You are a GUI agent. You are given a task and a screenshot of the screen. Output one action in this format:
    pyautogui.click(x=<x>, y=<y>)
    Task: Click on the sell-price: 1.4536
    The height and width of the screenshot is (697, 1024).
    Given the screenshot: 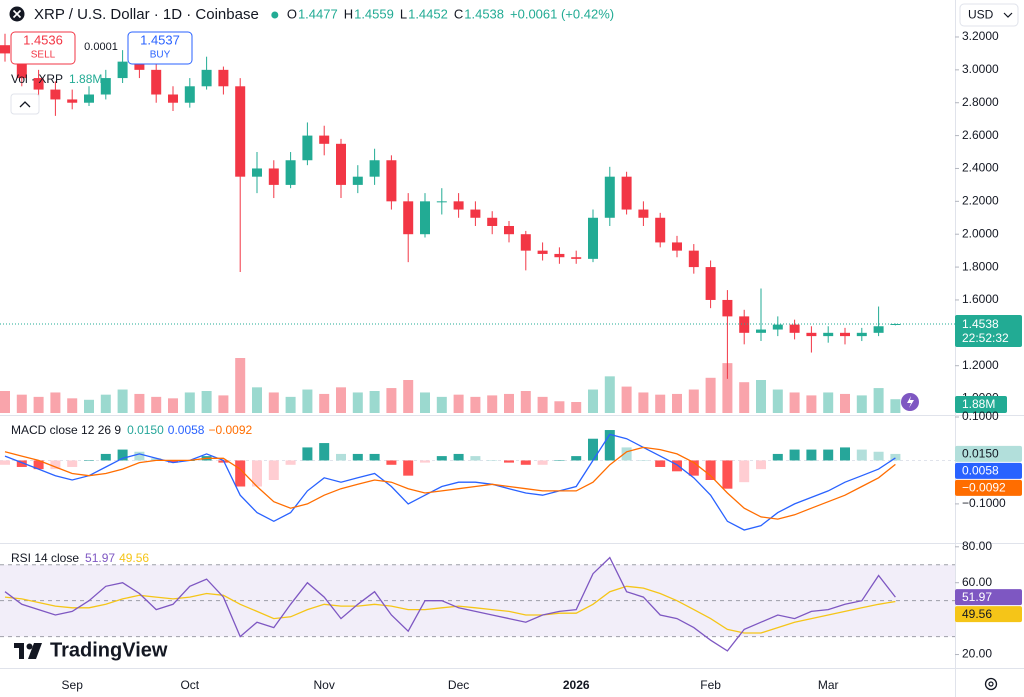 What is the action you would take?
    pyautogui.click(x=43, y=39)
    